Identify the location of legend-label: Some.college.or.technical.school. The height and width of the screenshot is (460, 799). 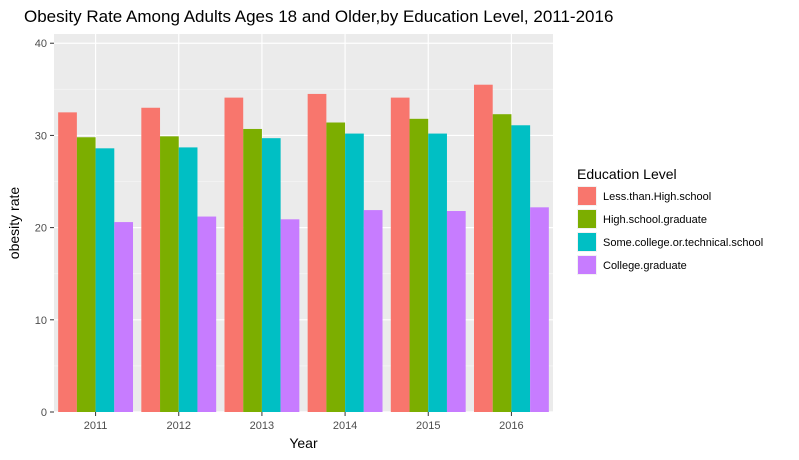
(683, 243).